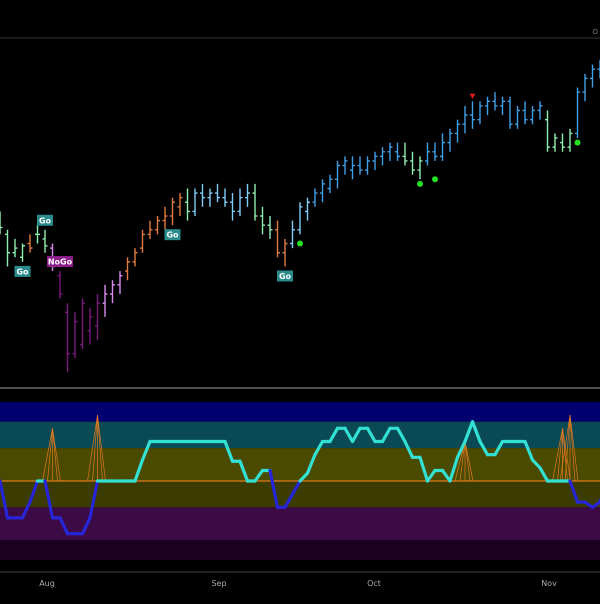 This screenshot has height=604, width=600. I want to click on corner-label: O, so click(595, 32).